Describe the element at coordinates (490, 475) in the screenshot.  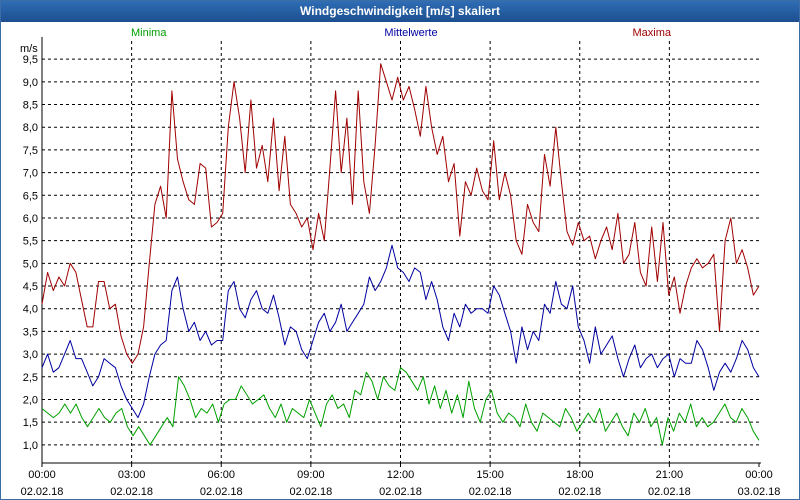
I see `x-tick-time: 15:00` at that location.